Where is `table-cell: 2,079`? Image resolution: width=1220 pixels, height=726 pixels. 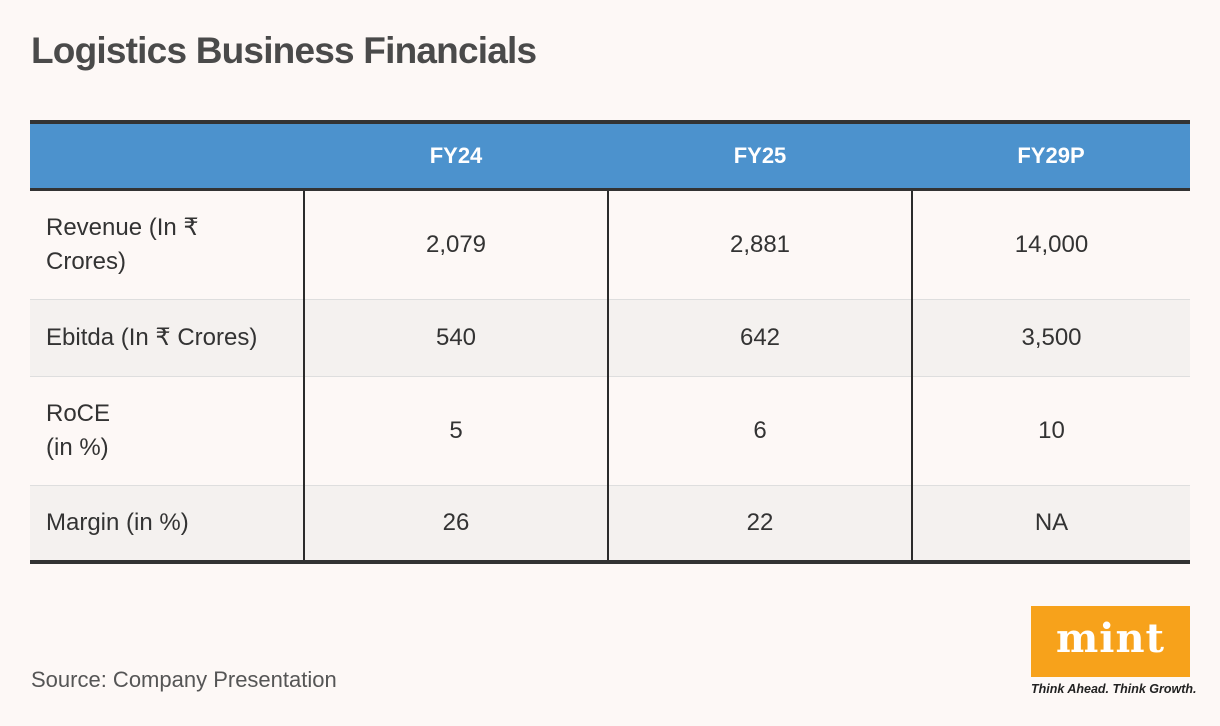
table-cell: 2,079 is located at coordinates (455, 244).